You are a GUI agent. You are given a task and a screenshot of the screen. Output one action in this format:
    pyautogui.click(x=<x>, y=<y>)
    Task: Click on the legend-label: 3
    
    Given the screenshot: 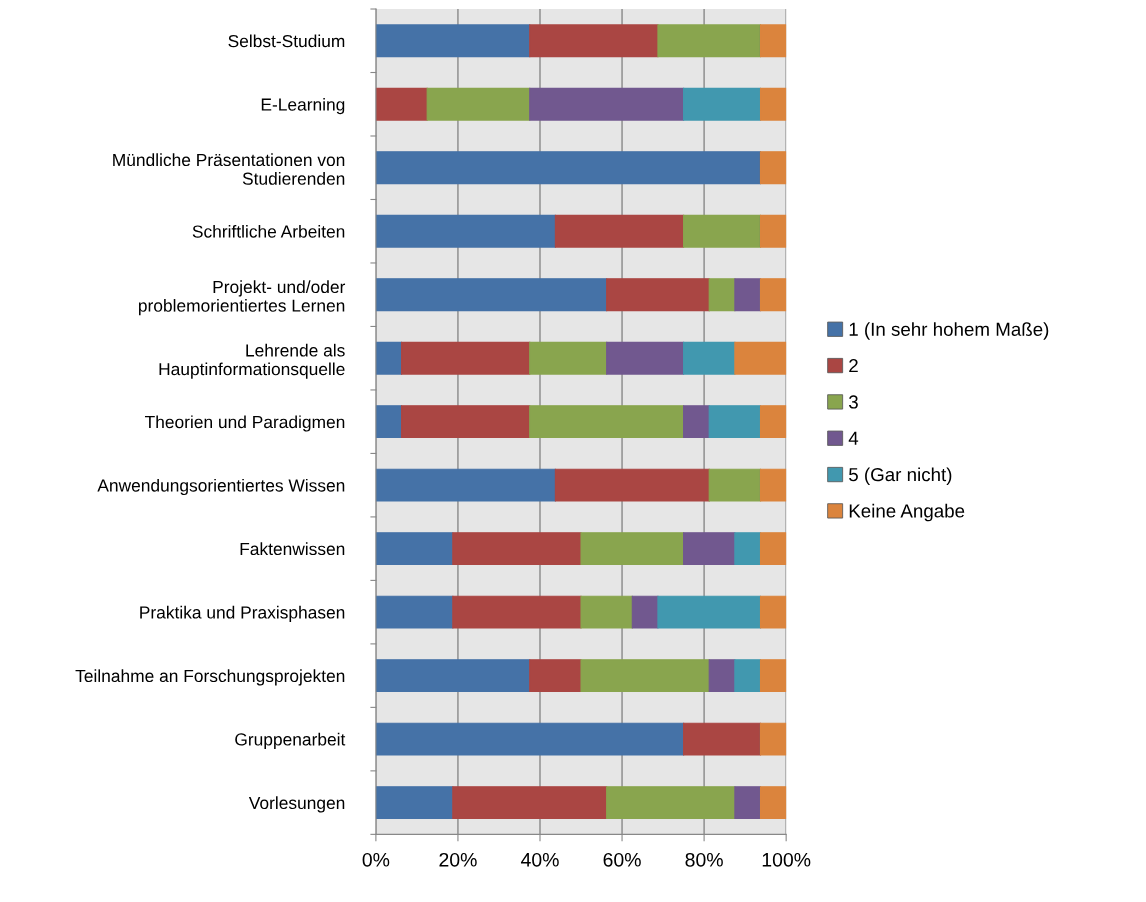 What is the action you would take?
    pyautogui.click(x=853, y=402)
    